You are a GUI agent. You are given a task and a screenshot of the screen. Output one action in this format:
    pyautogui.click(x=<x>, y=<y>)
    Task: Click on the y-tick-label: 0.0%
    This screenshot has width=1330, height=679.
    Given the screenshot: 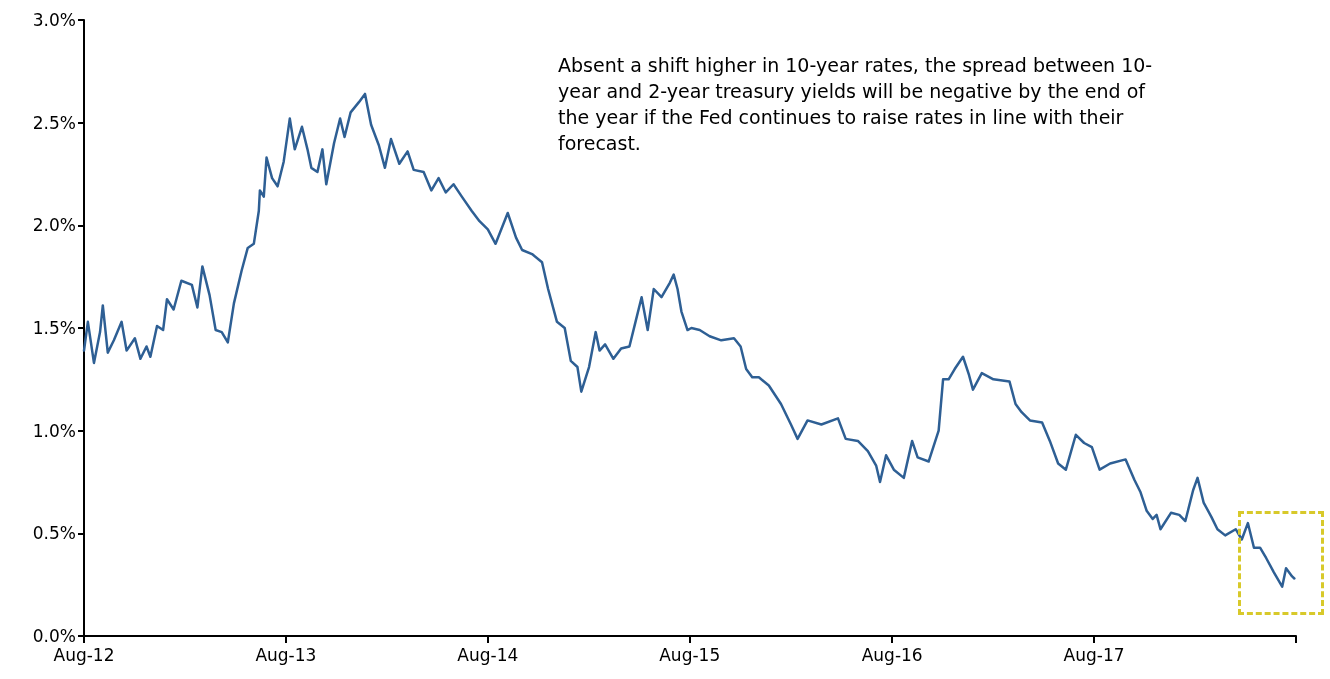 What is the action you would take?
    pyautogui.click(x=54, y=636)
    